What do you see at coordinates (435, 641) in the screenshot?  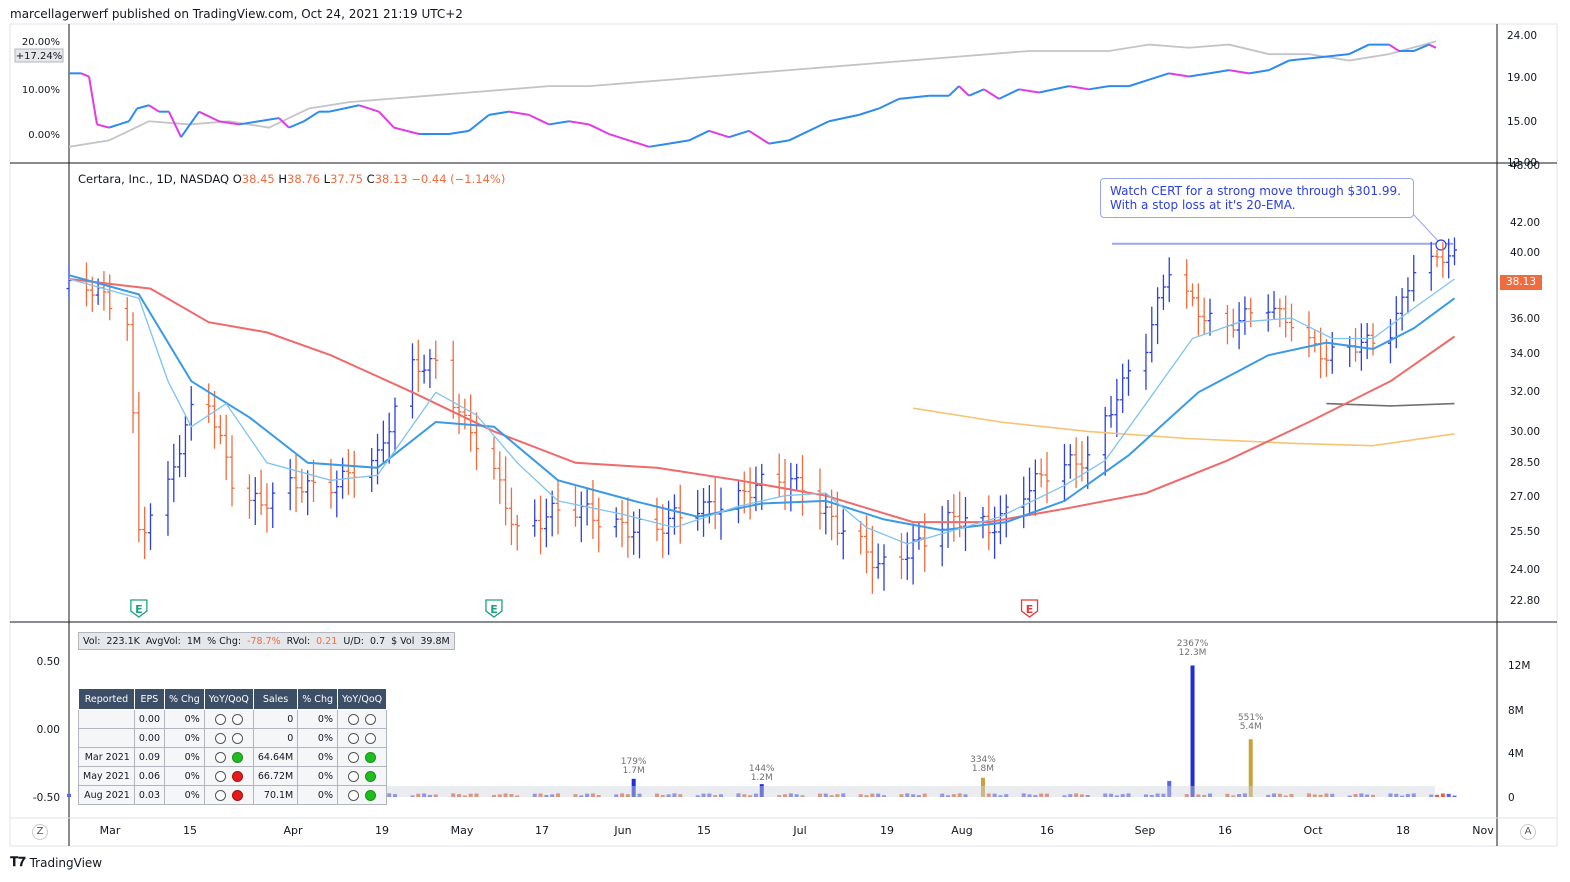 I see `svol-value: 39.8M` at bounding box center [435, 641].